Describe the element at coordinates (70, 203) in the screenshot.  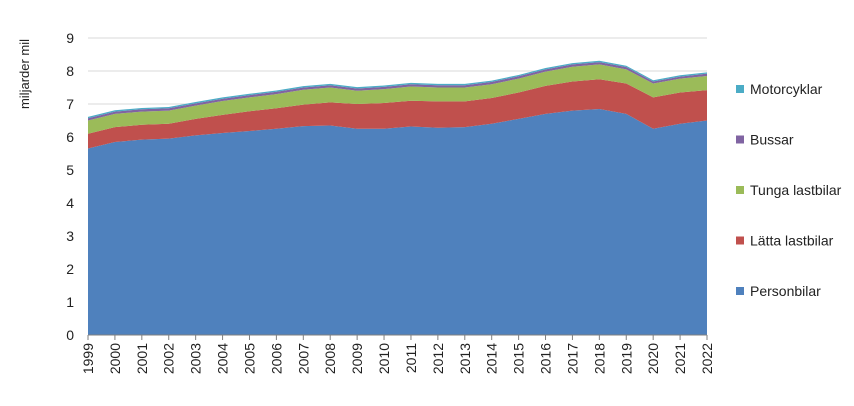
I see `y-tick-label: 4` at that location.